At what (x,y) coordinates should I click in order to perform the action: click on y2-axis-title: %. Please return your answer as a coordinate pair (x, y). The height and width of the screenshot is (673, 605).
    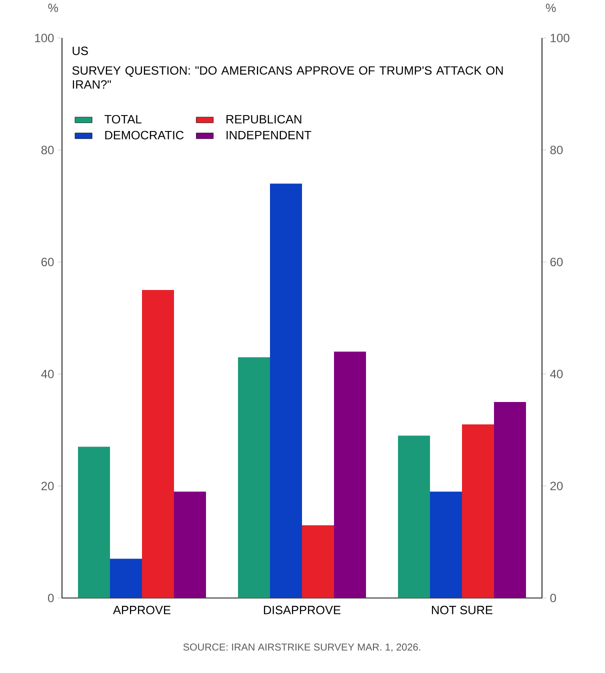
    Looking at the image, I should click on (551, 8).